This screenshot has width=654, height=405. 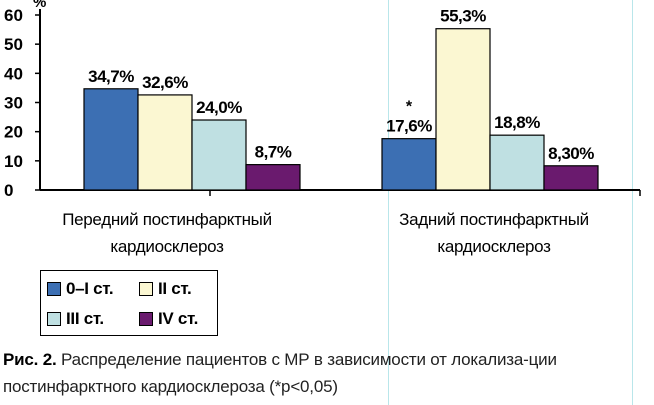 I want to click on legend-item-iii: III ст., so click(x=75, y=319).